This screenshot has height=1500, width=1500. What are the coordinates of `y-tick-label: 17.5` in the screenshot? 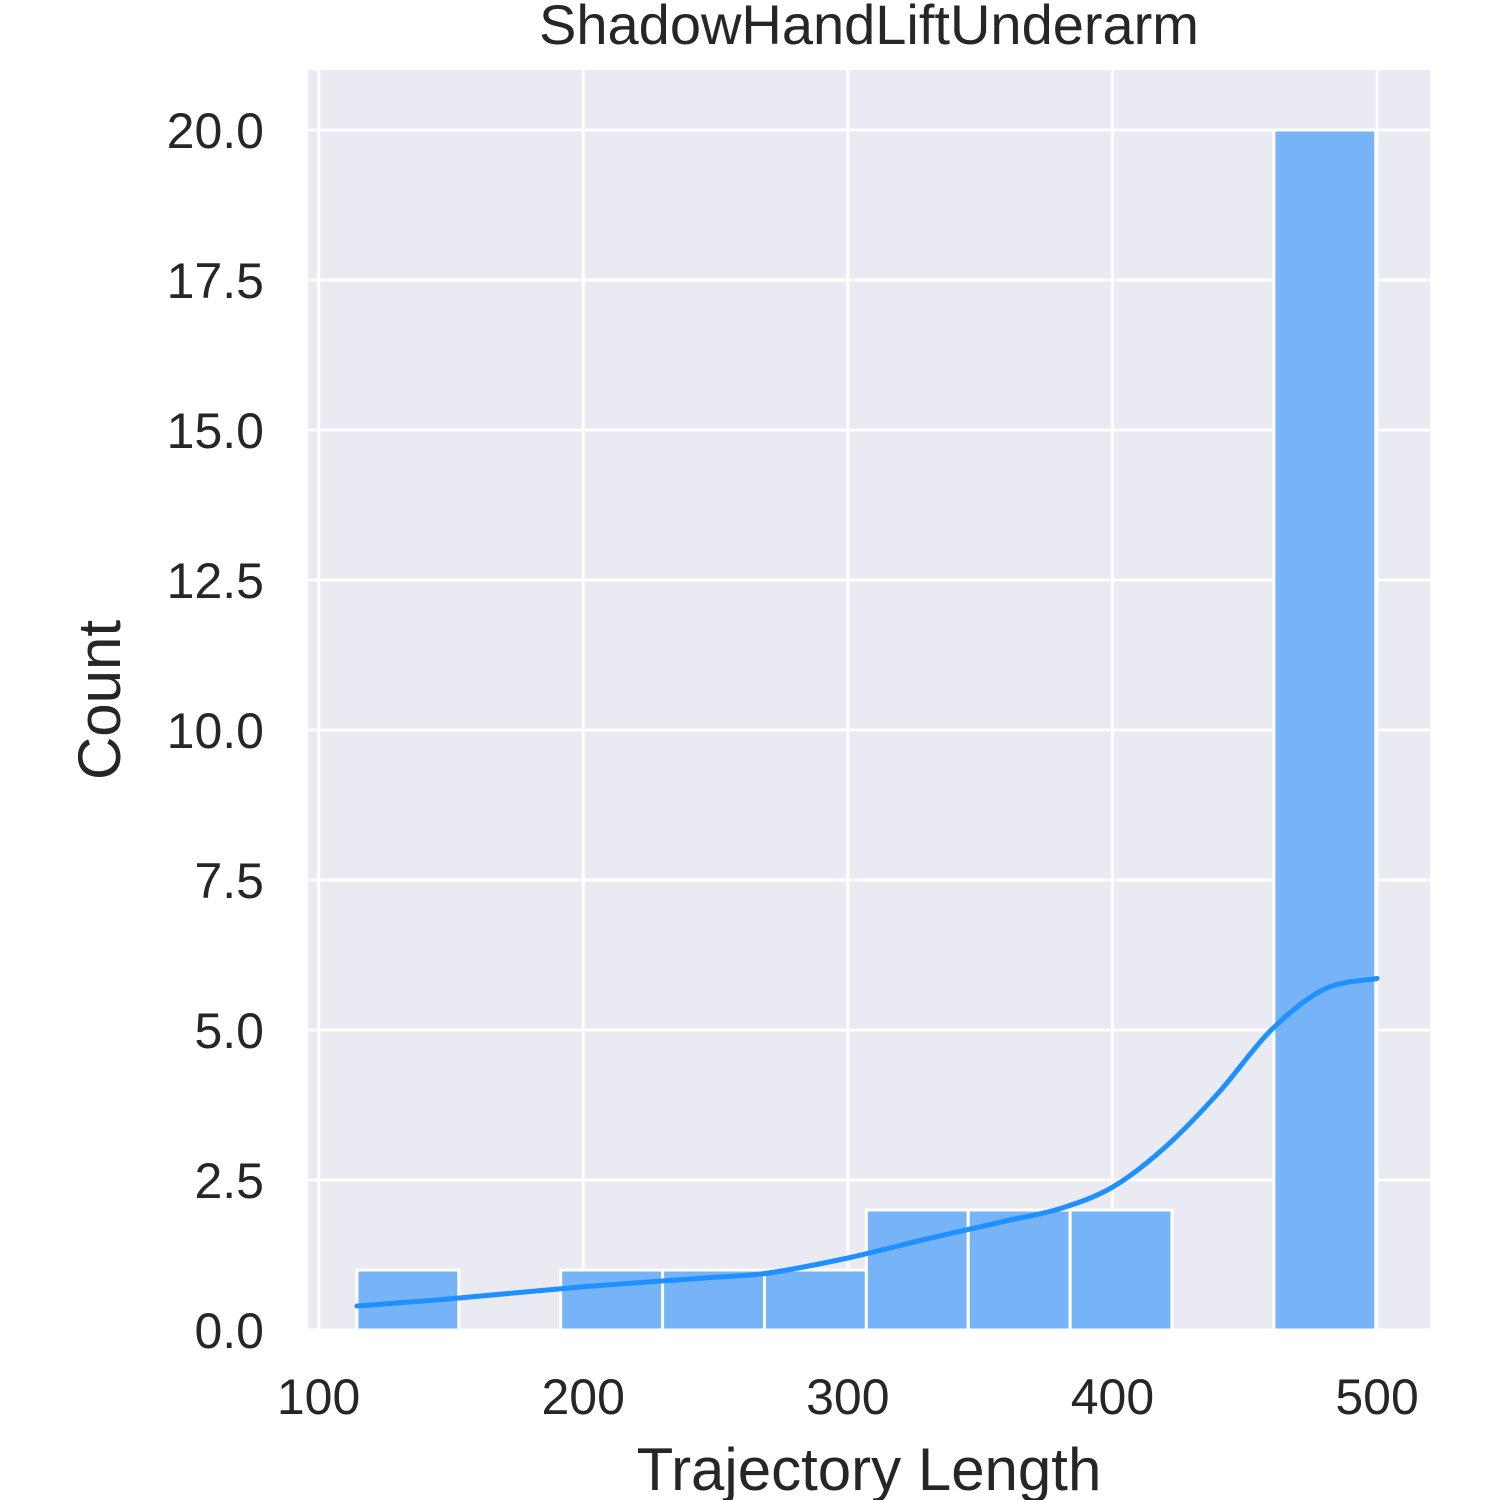 It's located at (215, 281).